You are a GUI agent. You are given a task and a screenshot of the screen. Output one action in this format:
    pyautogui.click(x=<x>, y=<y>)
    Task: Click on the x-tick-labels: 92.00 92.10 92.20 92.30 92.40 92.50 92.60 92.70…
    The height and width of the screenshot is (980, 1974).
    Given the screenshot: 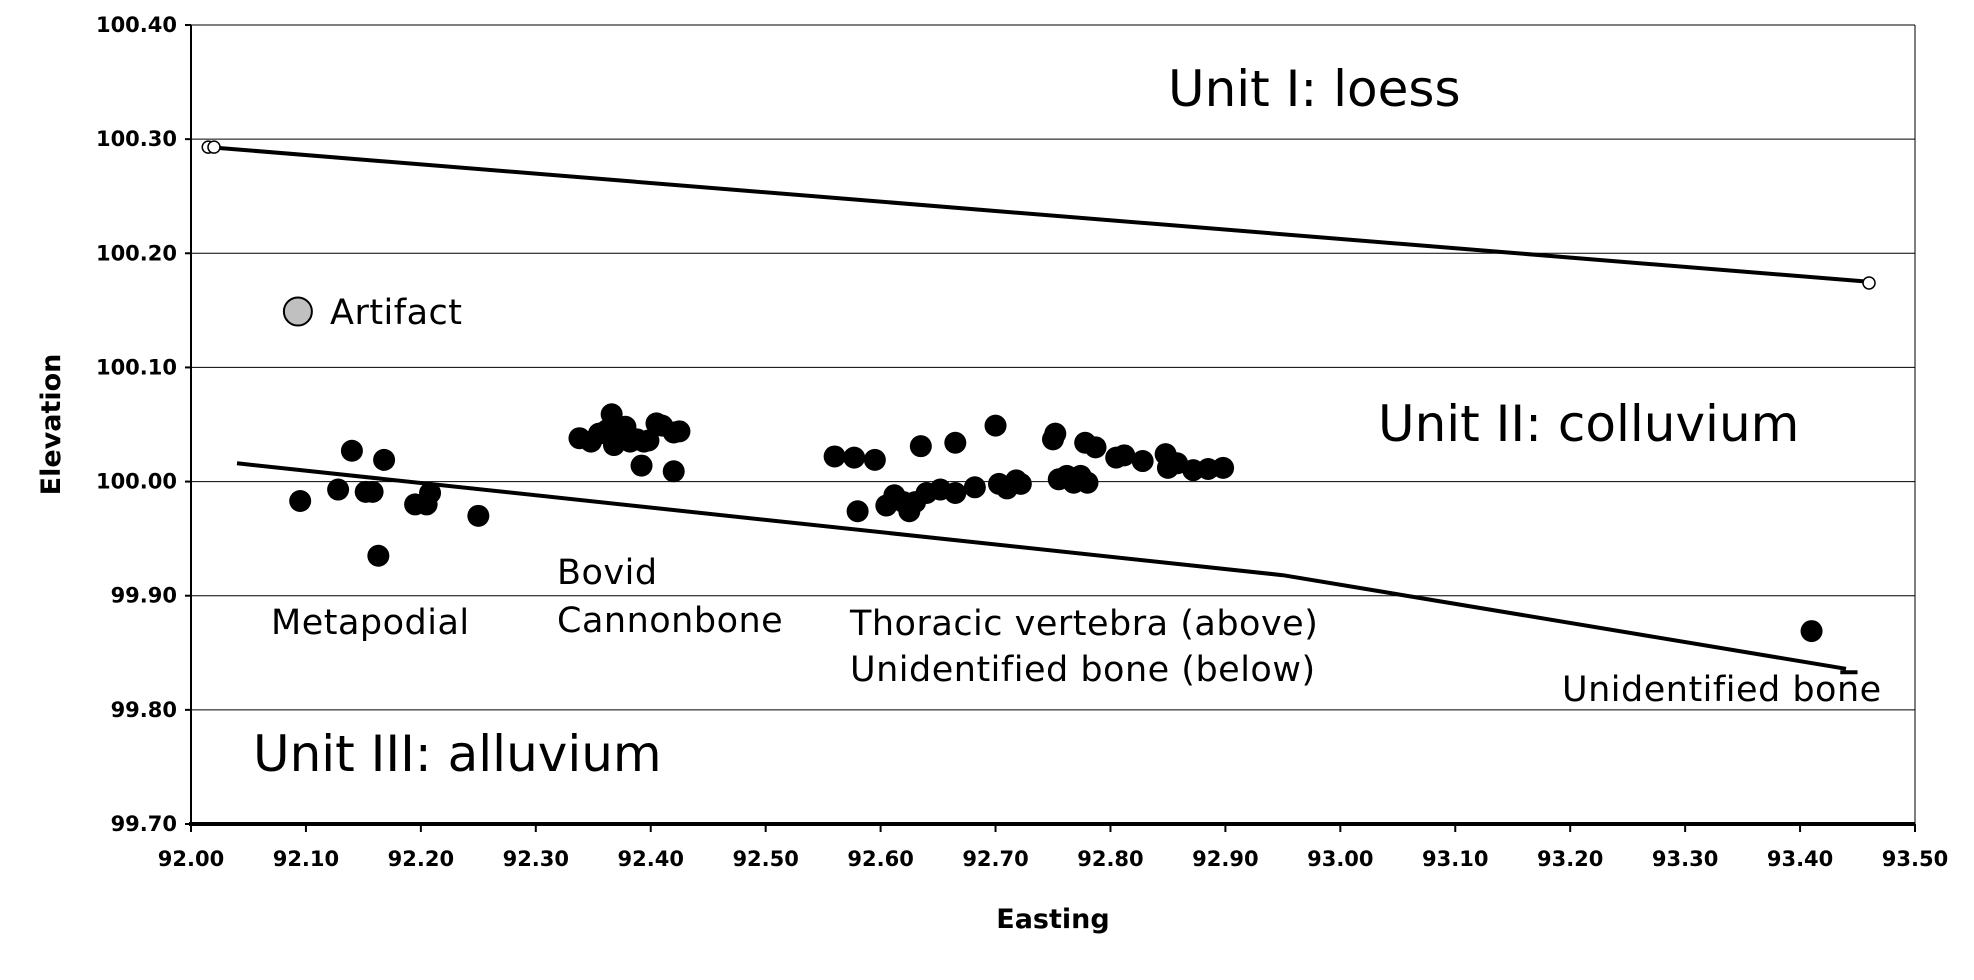 What is the action you would take?
    pyautogui.click(x=1053, y=859)
    